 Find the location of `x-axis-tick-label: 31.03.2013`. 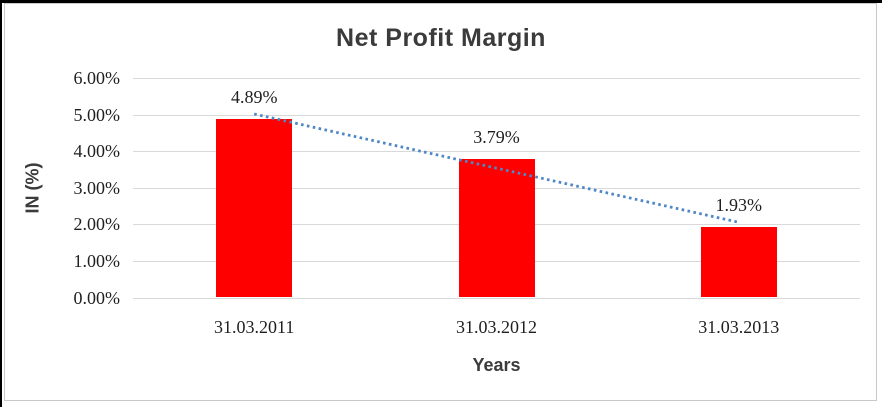

x-axis-tick-label: 31.03.2013 is located at coordinates (739, 327).